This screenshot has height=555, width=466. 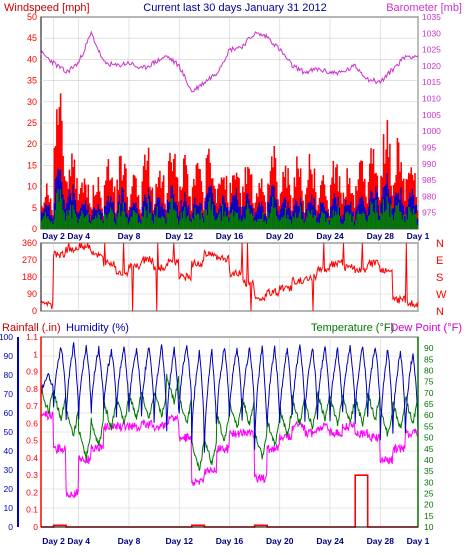 I want to click on temperature-tick-label: 45, so click(x=429, y=449).